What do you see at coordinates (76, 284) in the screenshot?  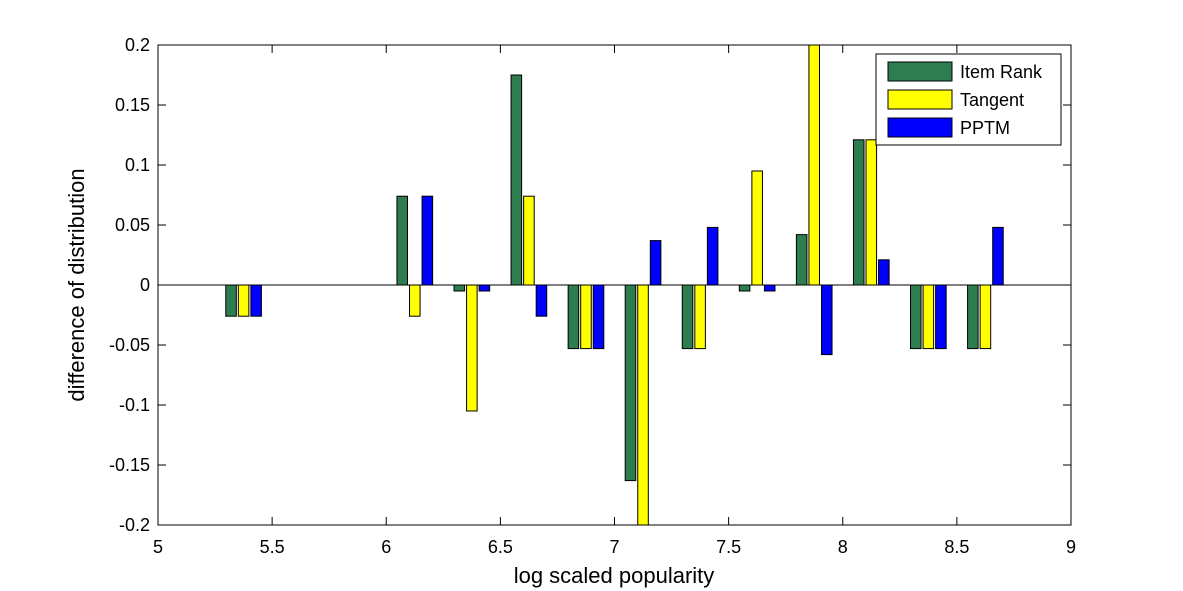 I see `y-axis-label: difference of distribution` at bounding box center [76, 284].